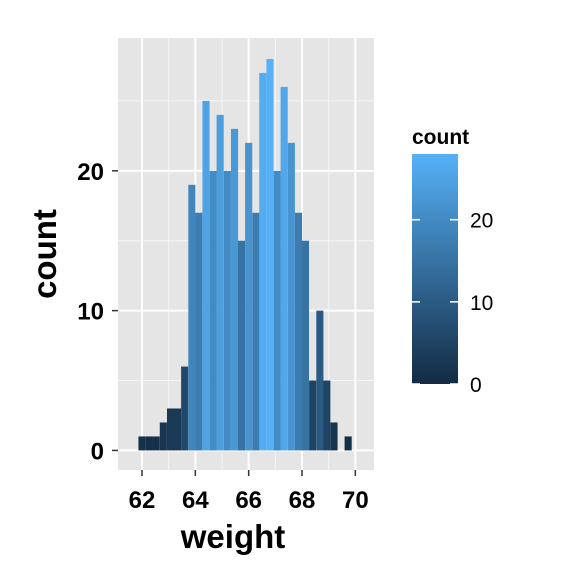 Image resolution: width=576 pixels, height=576 pixels. Describe the element at coordinates (248, 500) in the screenshot. I see `x-tick-label: 66` at that location.